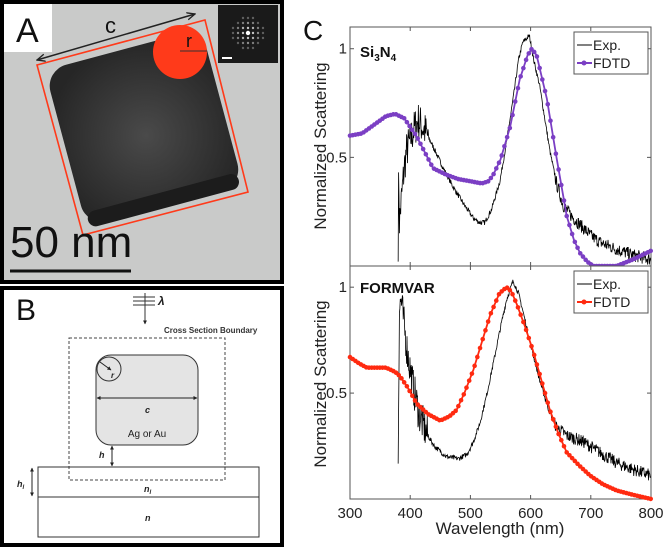 The image size is (666, 548). I want to click on y-tick-label: 1, so click(343, 287).